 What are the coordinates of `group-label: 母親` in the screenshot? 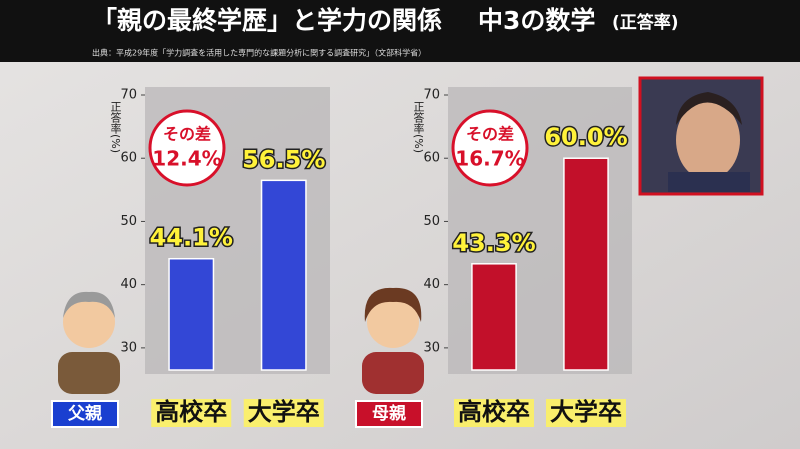 It's located at (389, 413).